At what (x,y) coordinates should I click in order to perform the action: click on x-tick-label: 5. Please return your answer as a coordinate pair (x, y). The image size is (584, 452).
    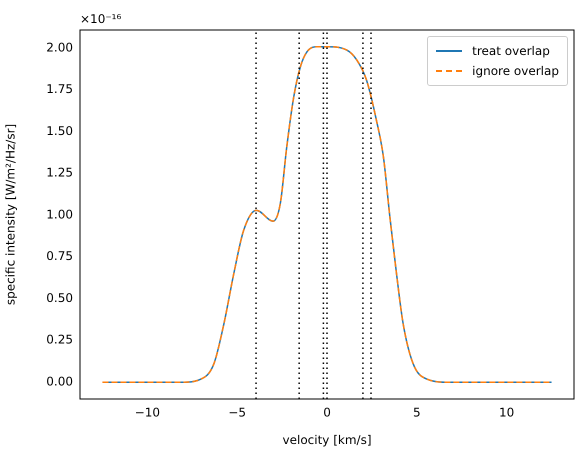
    Looking at the image, I should click on (417, 412).